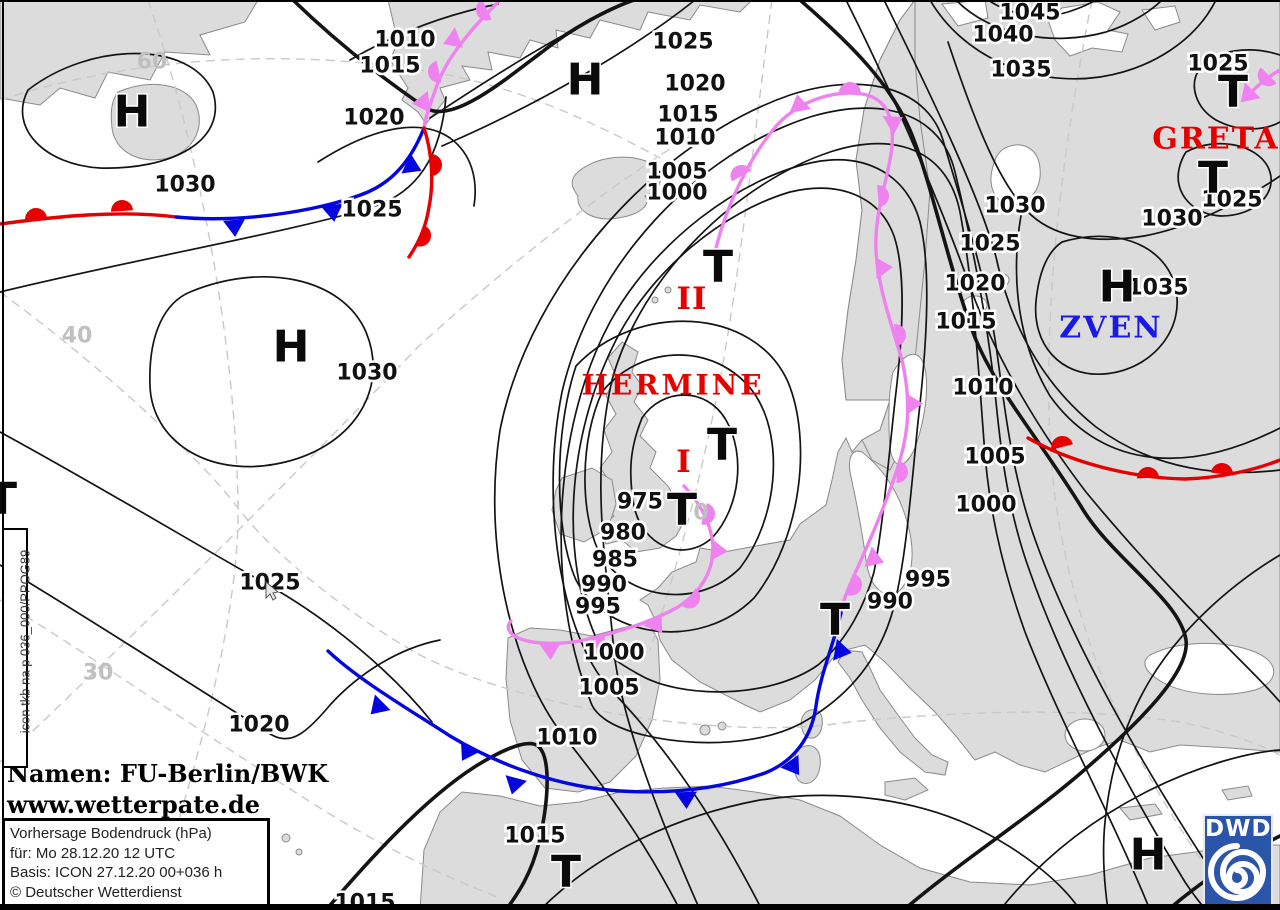 The height and width of the screenshot is (910, 1280). What do you see at coordinates (1088, 29) in the screenshot?
I see `island-svalbard` at bounding box center [1088, 29].